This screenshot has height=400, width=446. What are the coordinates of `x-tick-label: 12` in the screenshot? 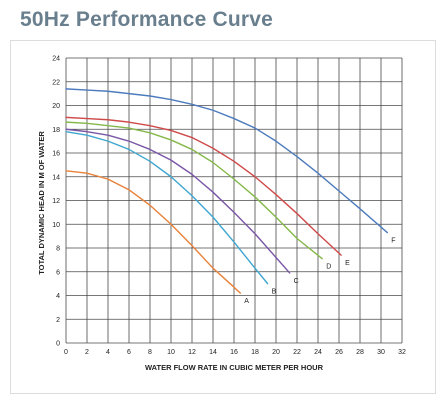 It's located at (192, 352).